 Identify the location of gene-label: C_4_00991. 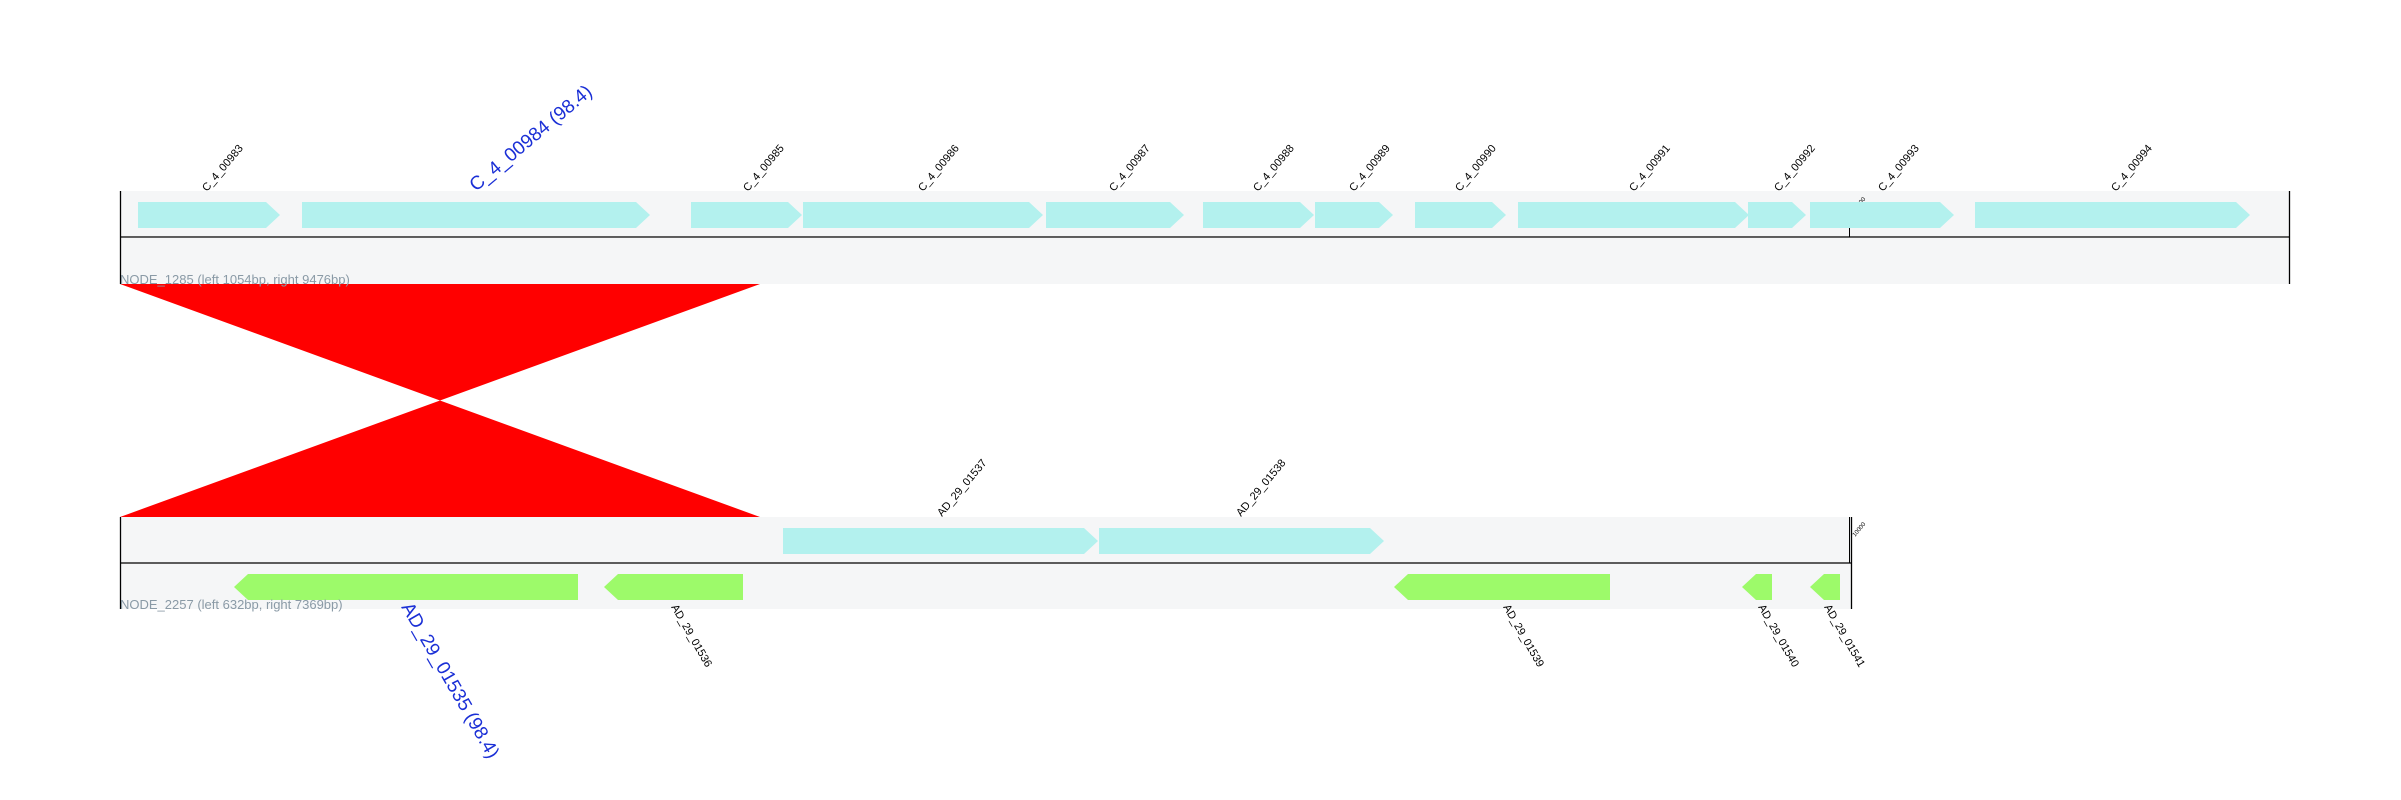
(1650, 168).